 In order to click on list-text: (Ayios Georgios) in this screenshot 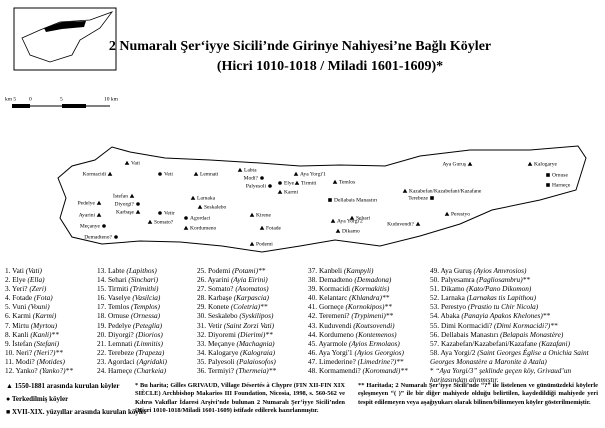, I will do `click(379, 352)`.